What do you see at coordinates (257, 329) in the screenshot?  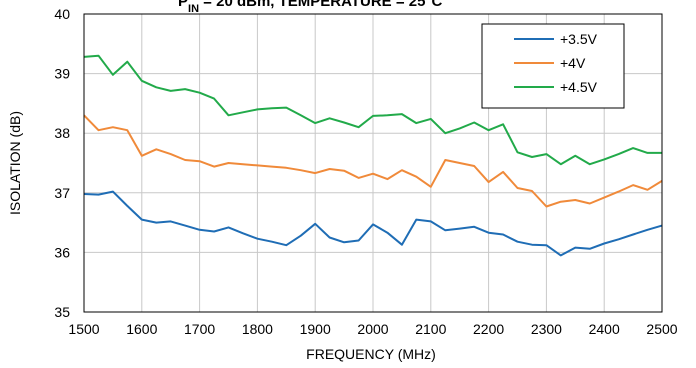 I see `x-tick-label: 1800` at bounding box center [257, 329].